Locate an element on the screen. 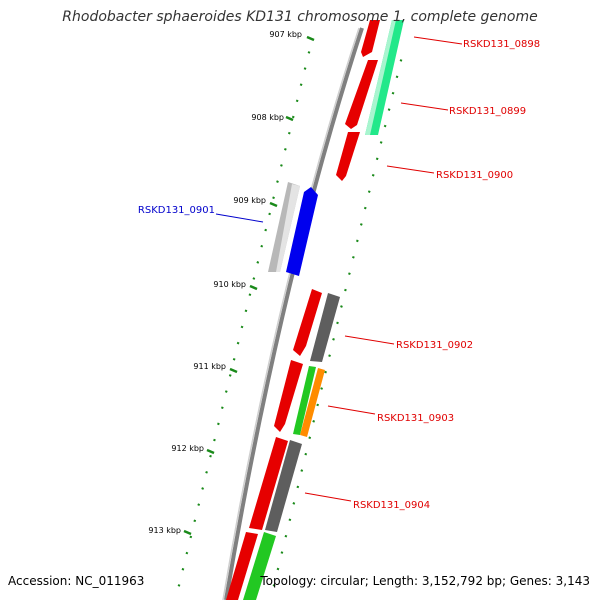 The width and height of the screenshot is (600, 600). gene-label: RSKD131_0899 is located at coordinates (487, 111).